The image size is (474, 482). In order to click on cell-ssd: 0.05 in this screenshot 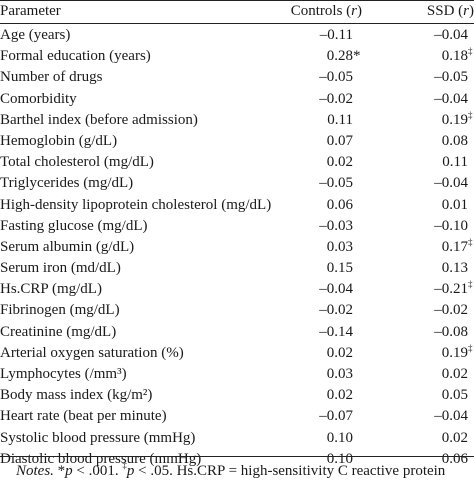, I will do `click(458, 395)`.